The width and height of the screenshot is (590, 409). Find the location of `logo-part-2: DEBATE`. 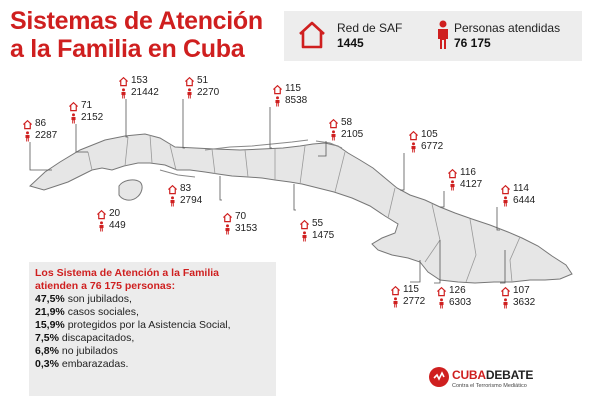

logo-part-2: DEBATE is located at coordinates (509, 375).